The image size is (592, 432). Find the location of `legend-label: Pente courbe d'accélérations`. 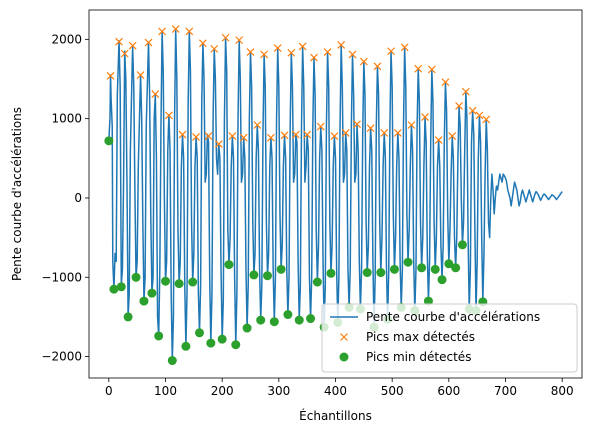

legend-label: Pente courbe d'accélérations is located at coordinates (453, 317).